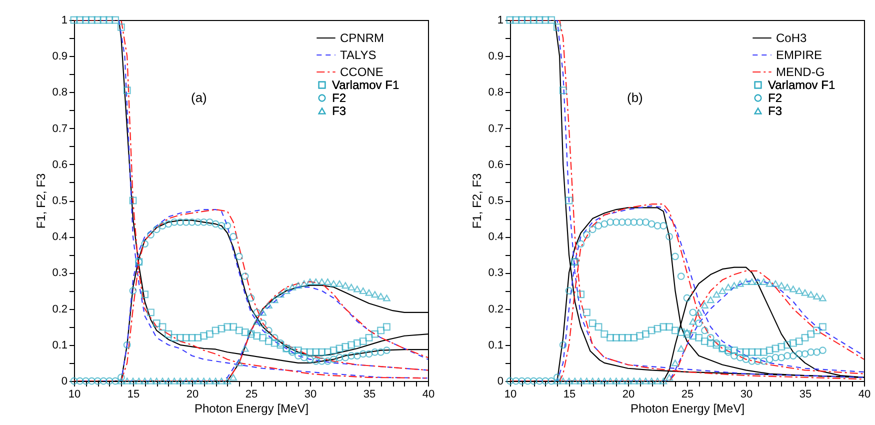 This screenshot has height=425, width=875. Describe the element at coordinates (358, 55) in the screenshot. I see `legend-label: TALYS` at that location.